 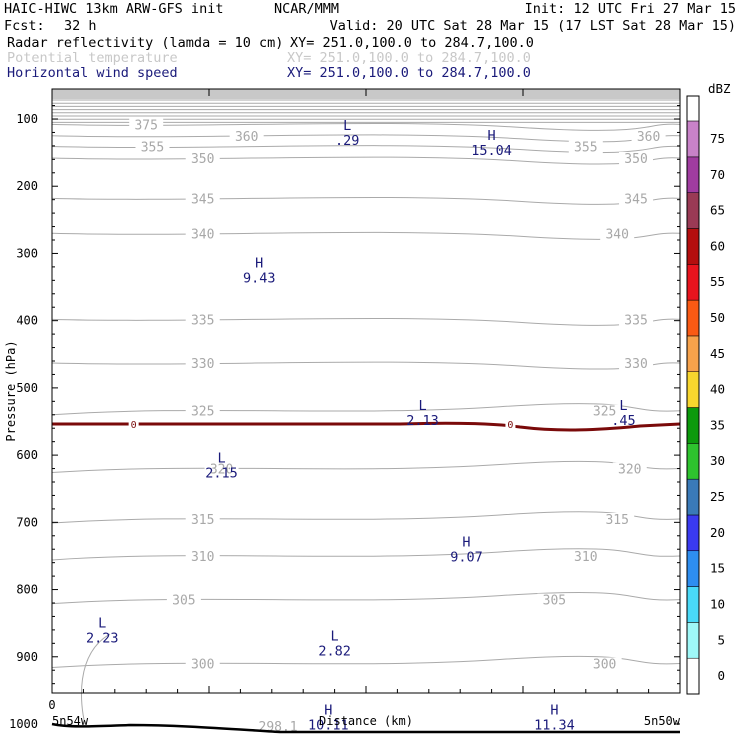 I want to click on colorbar-level-label: 15, so click(x=717, y=568).